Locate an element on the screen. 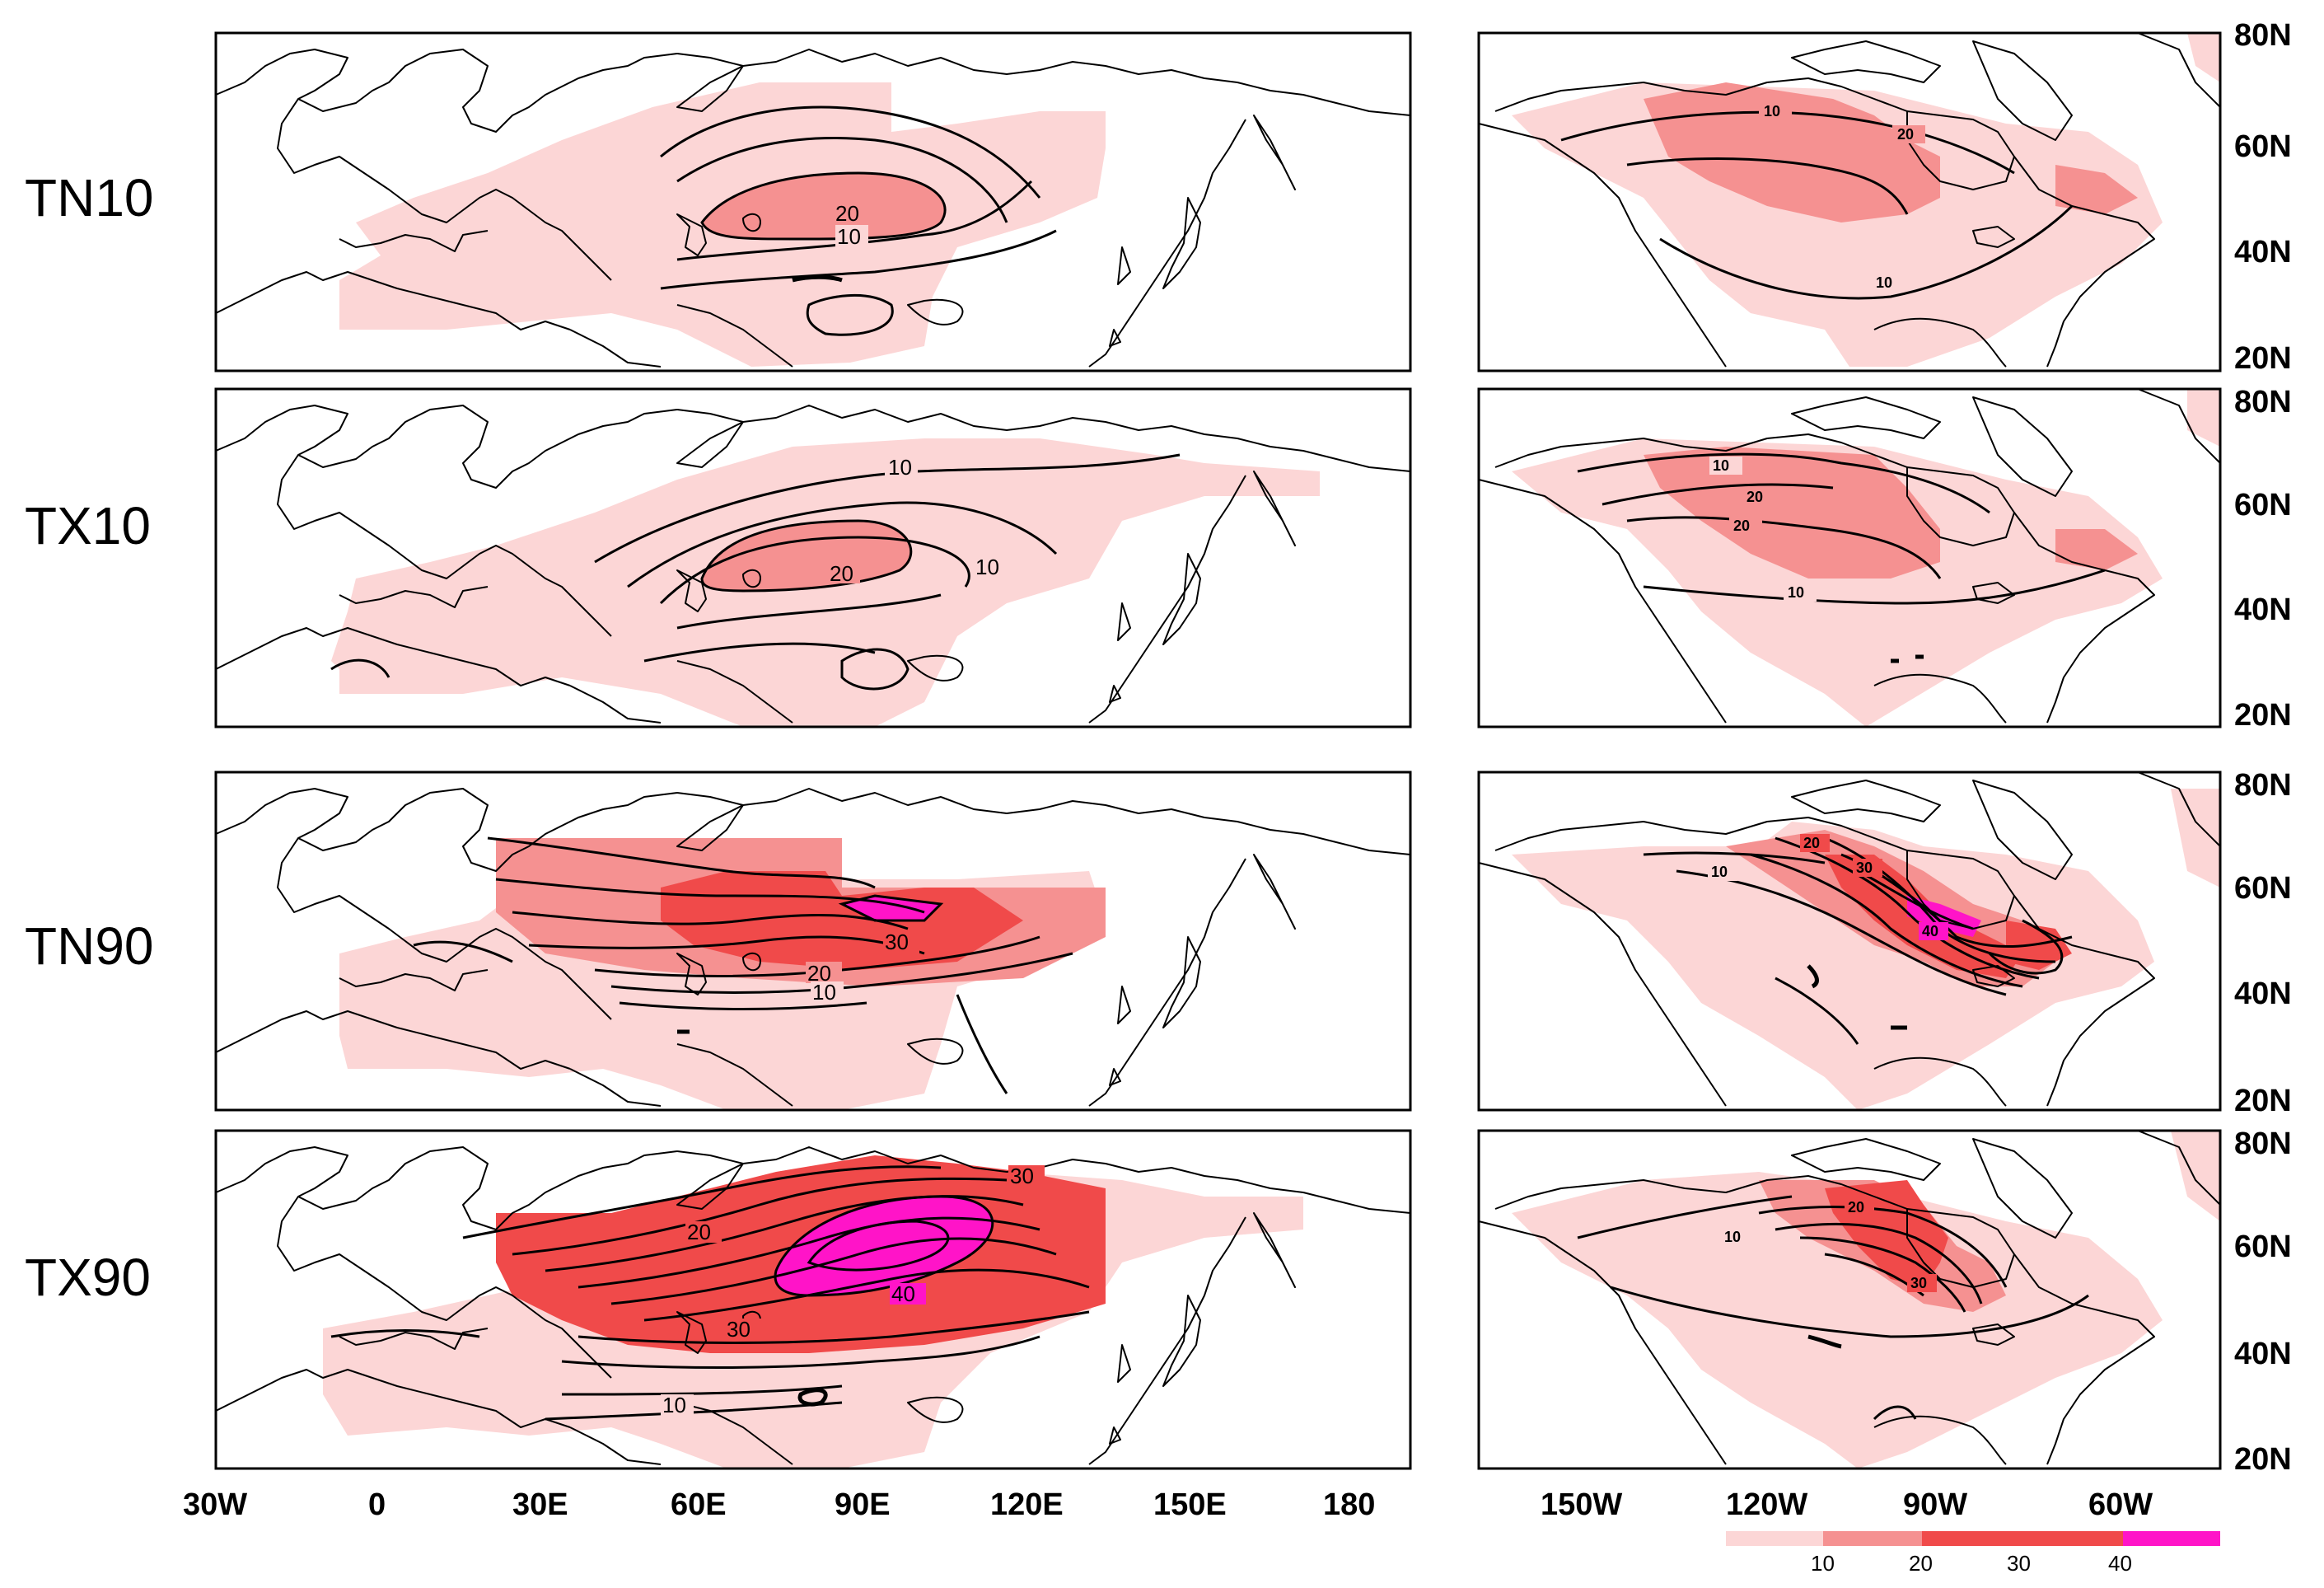  panel-tn10-namerica: 10 20 10 is located at coordinates (1849, 201).